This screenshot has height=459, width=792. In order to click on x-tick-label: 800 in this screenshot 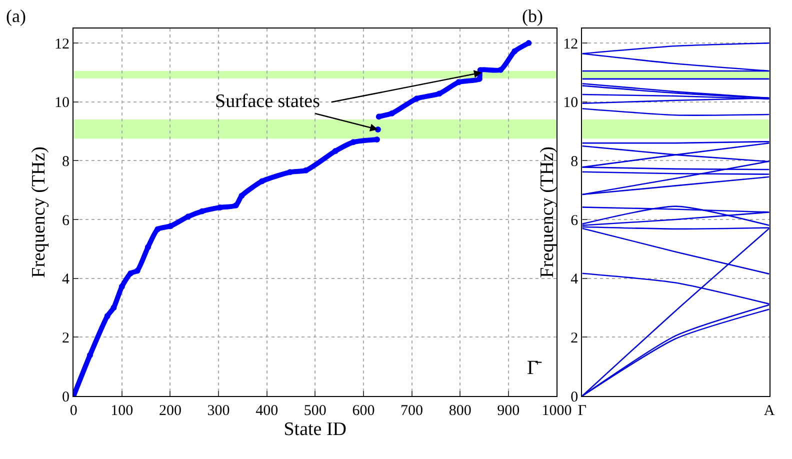, I will do `click(460, 411)`.